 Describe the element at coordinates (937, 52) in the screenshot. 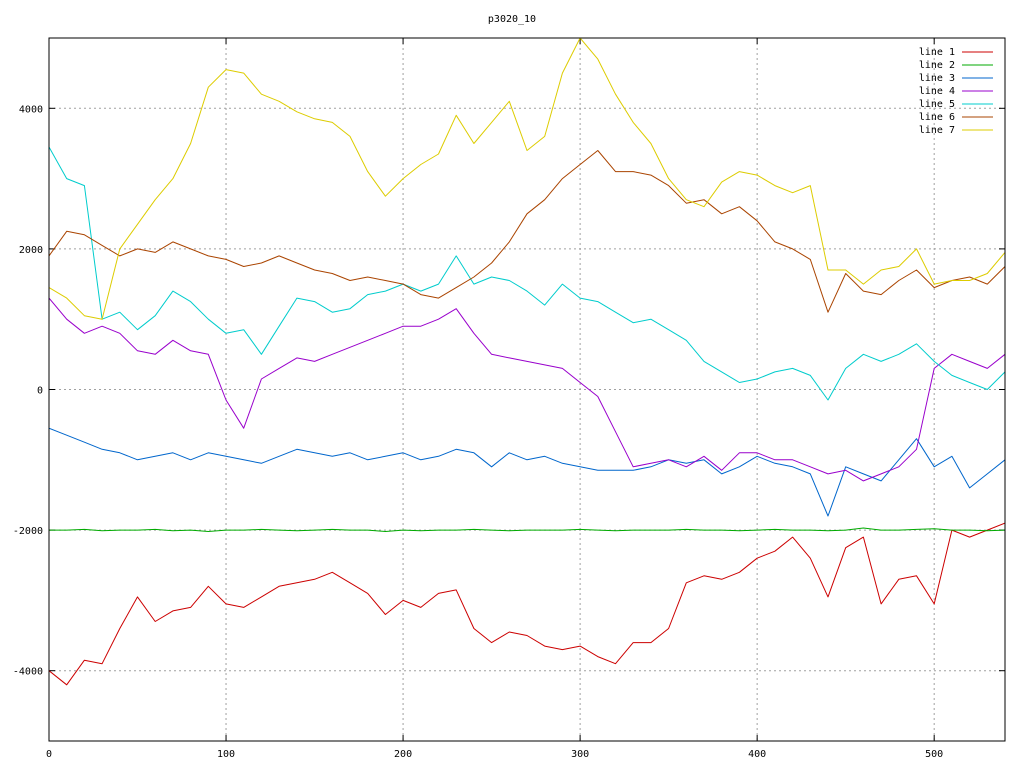

I see `legend-label: line 1` at that location.